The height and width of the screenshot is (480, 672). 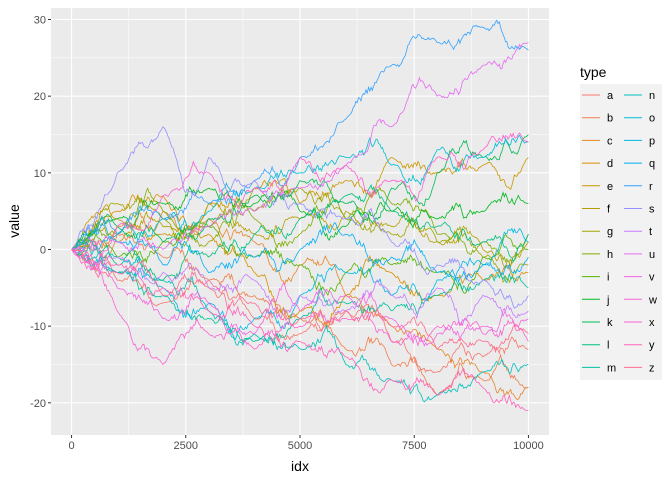 What do you see at coordinates (38, 327) in the screenshot?
I see `y-tick-label: -10` at bounding box center [38, 327].